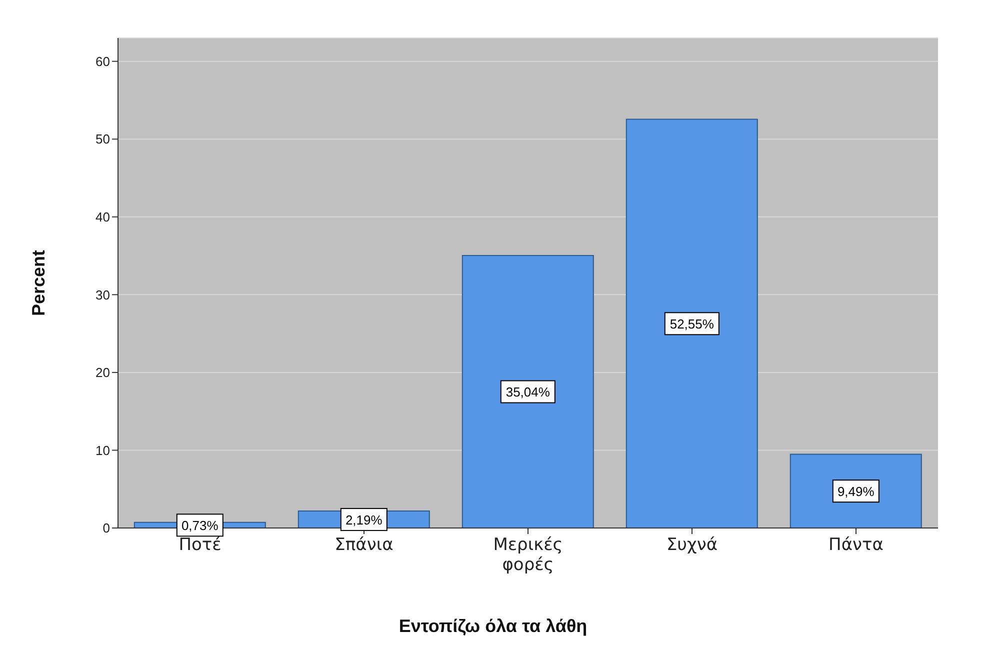 Image resolution: width=990 pixels, height=668 pixels. I want to click on data-label: 9,49%, so click(856, 492).